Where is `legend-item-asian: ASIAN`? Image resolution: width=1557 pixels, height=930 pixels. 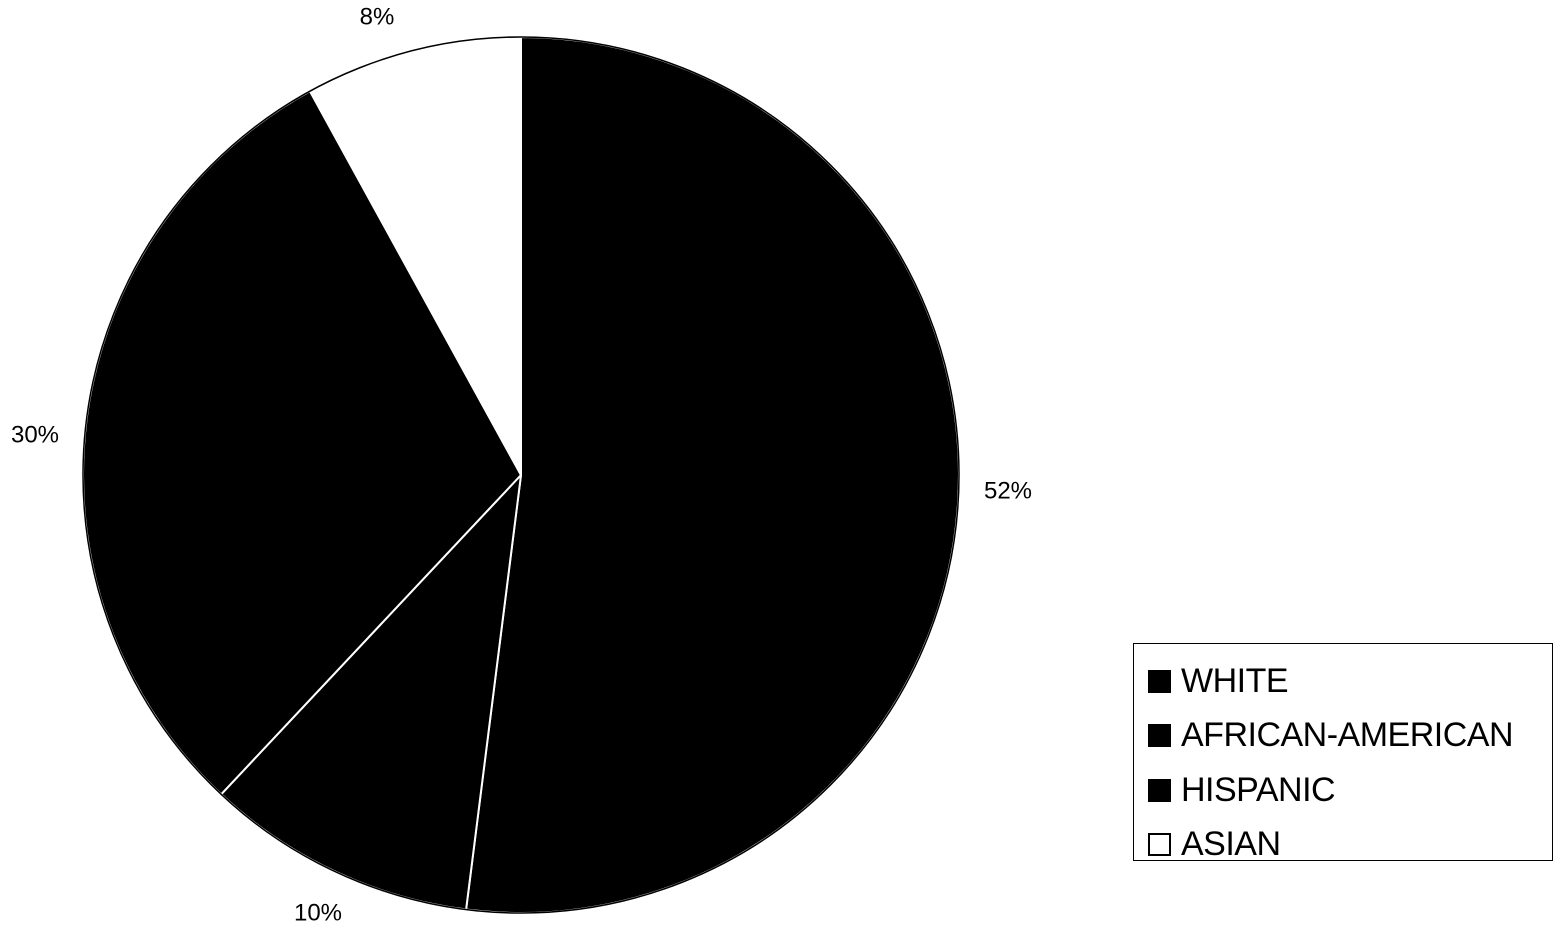
legend-item-asian: ASIAN is located at coordinates (1350, 845).